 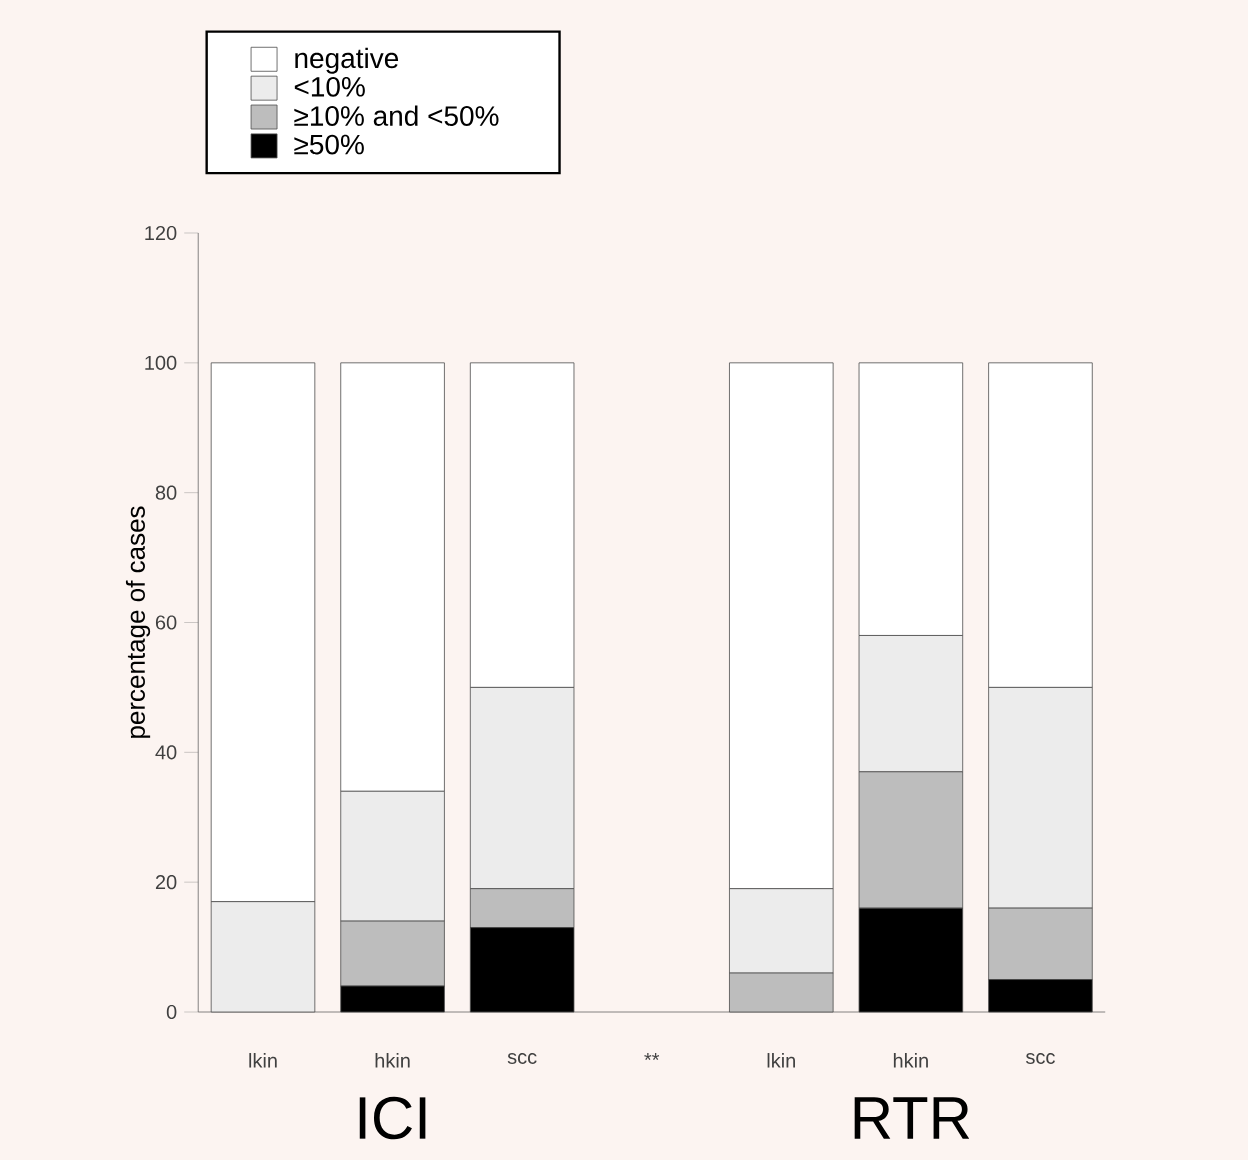 What do you see at coordinates (171, 1012) in the screenshot?
I see `y-tick-label: 0` at bounding box center [171, 1012].